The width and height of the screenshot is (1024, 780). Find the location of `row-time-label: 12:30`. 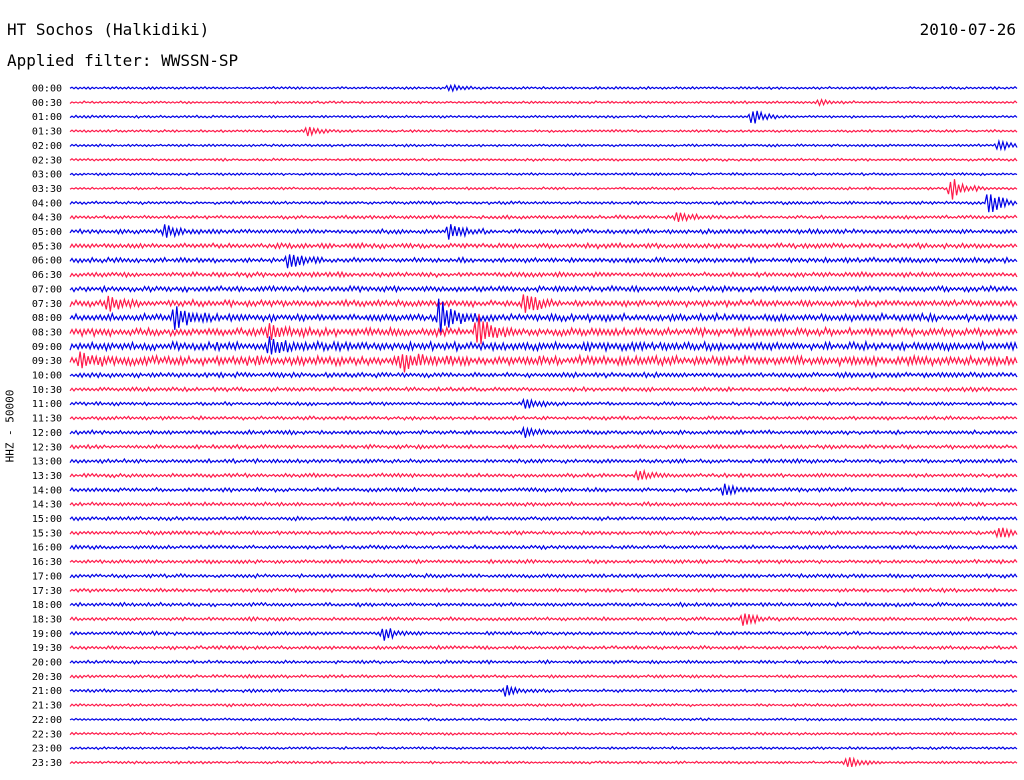

row-time-label: 12:30 is located at coordinates (47, 447).